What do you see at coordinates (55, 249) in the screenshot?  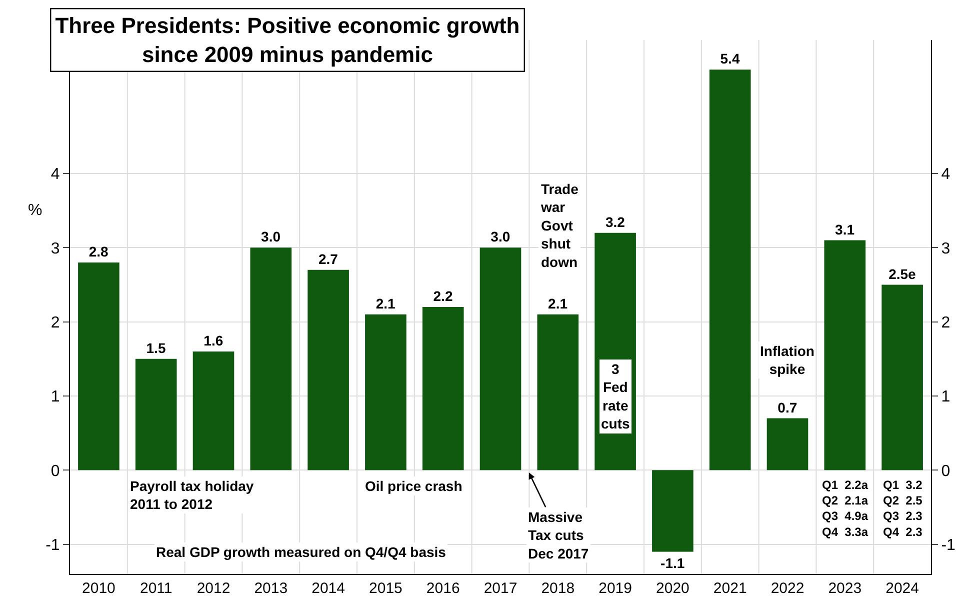 I see `y-tick-label: 3` at bounding box center [55, 249].